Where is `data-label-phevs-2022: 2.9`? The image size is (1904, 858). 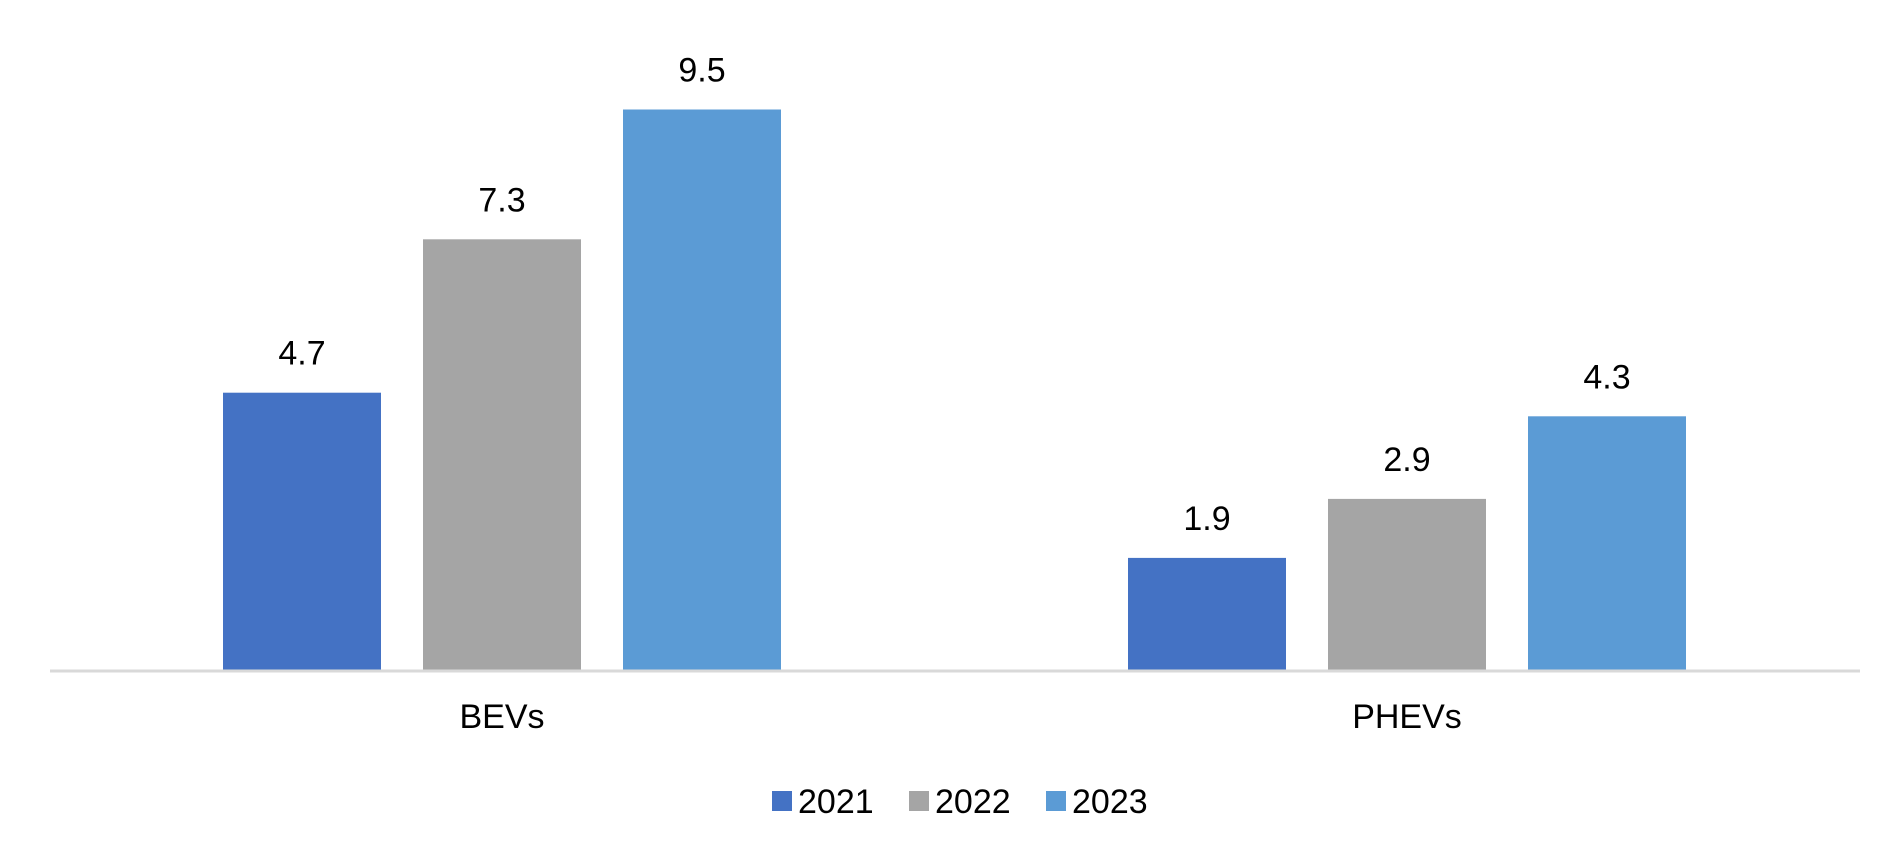
data-label-phevs-2022: 2.9 is located at coordinates (1406, 460).